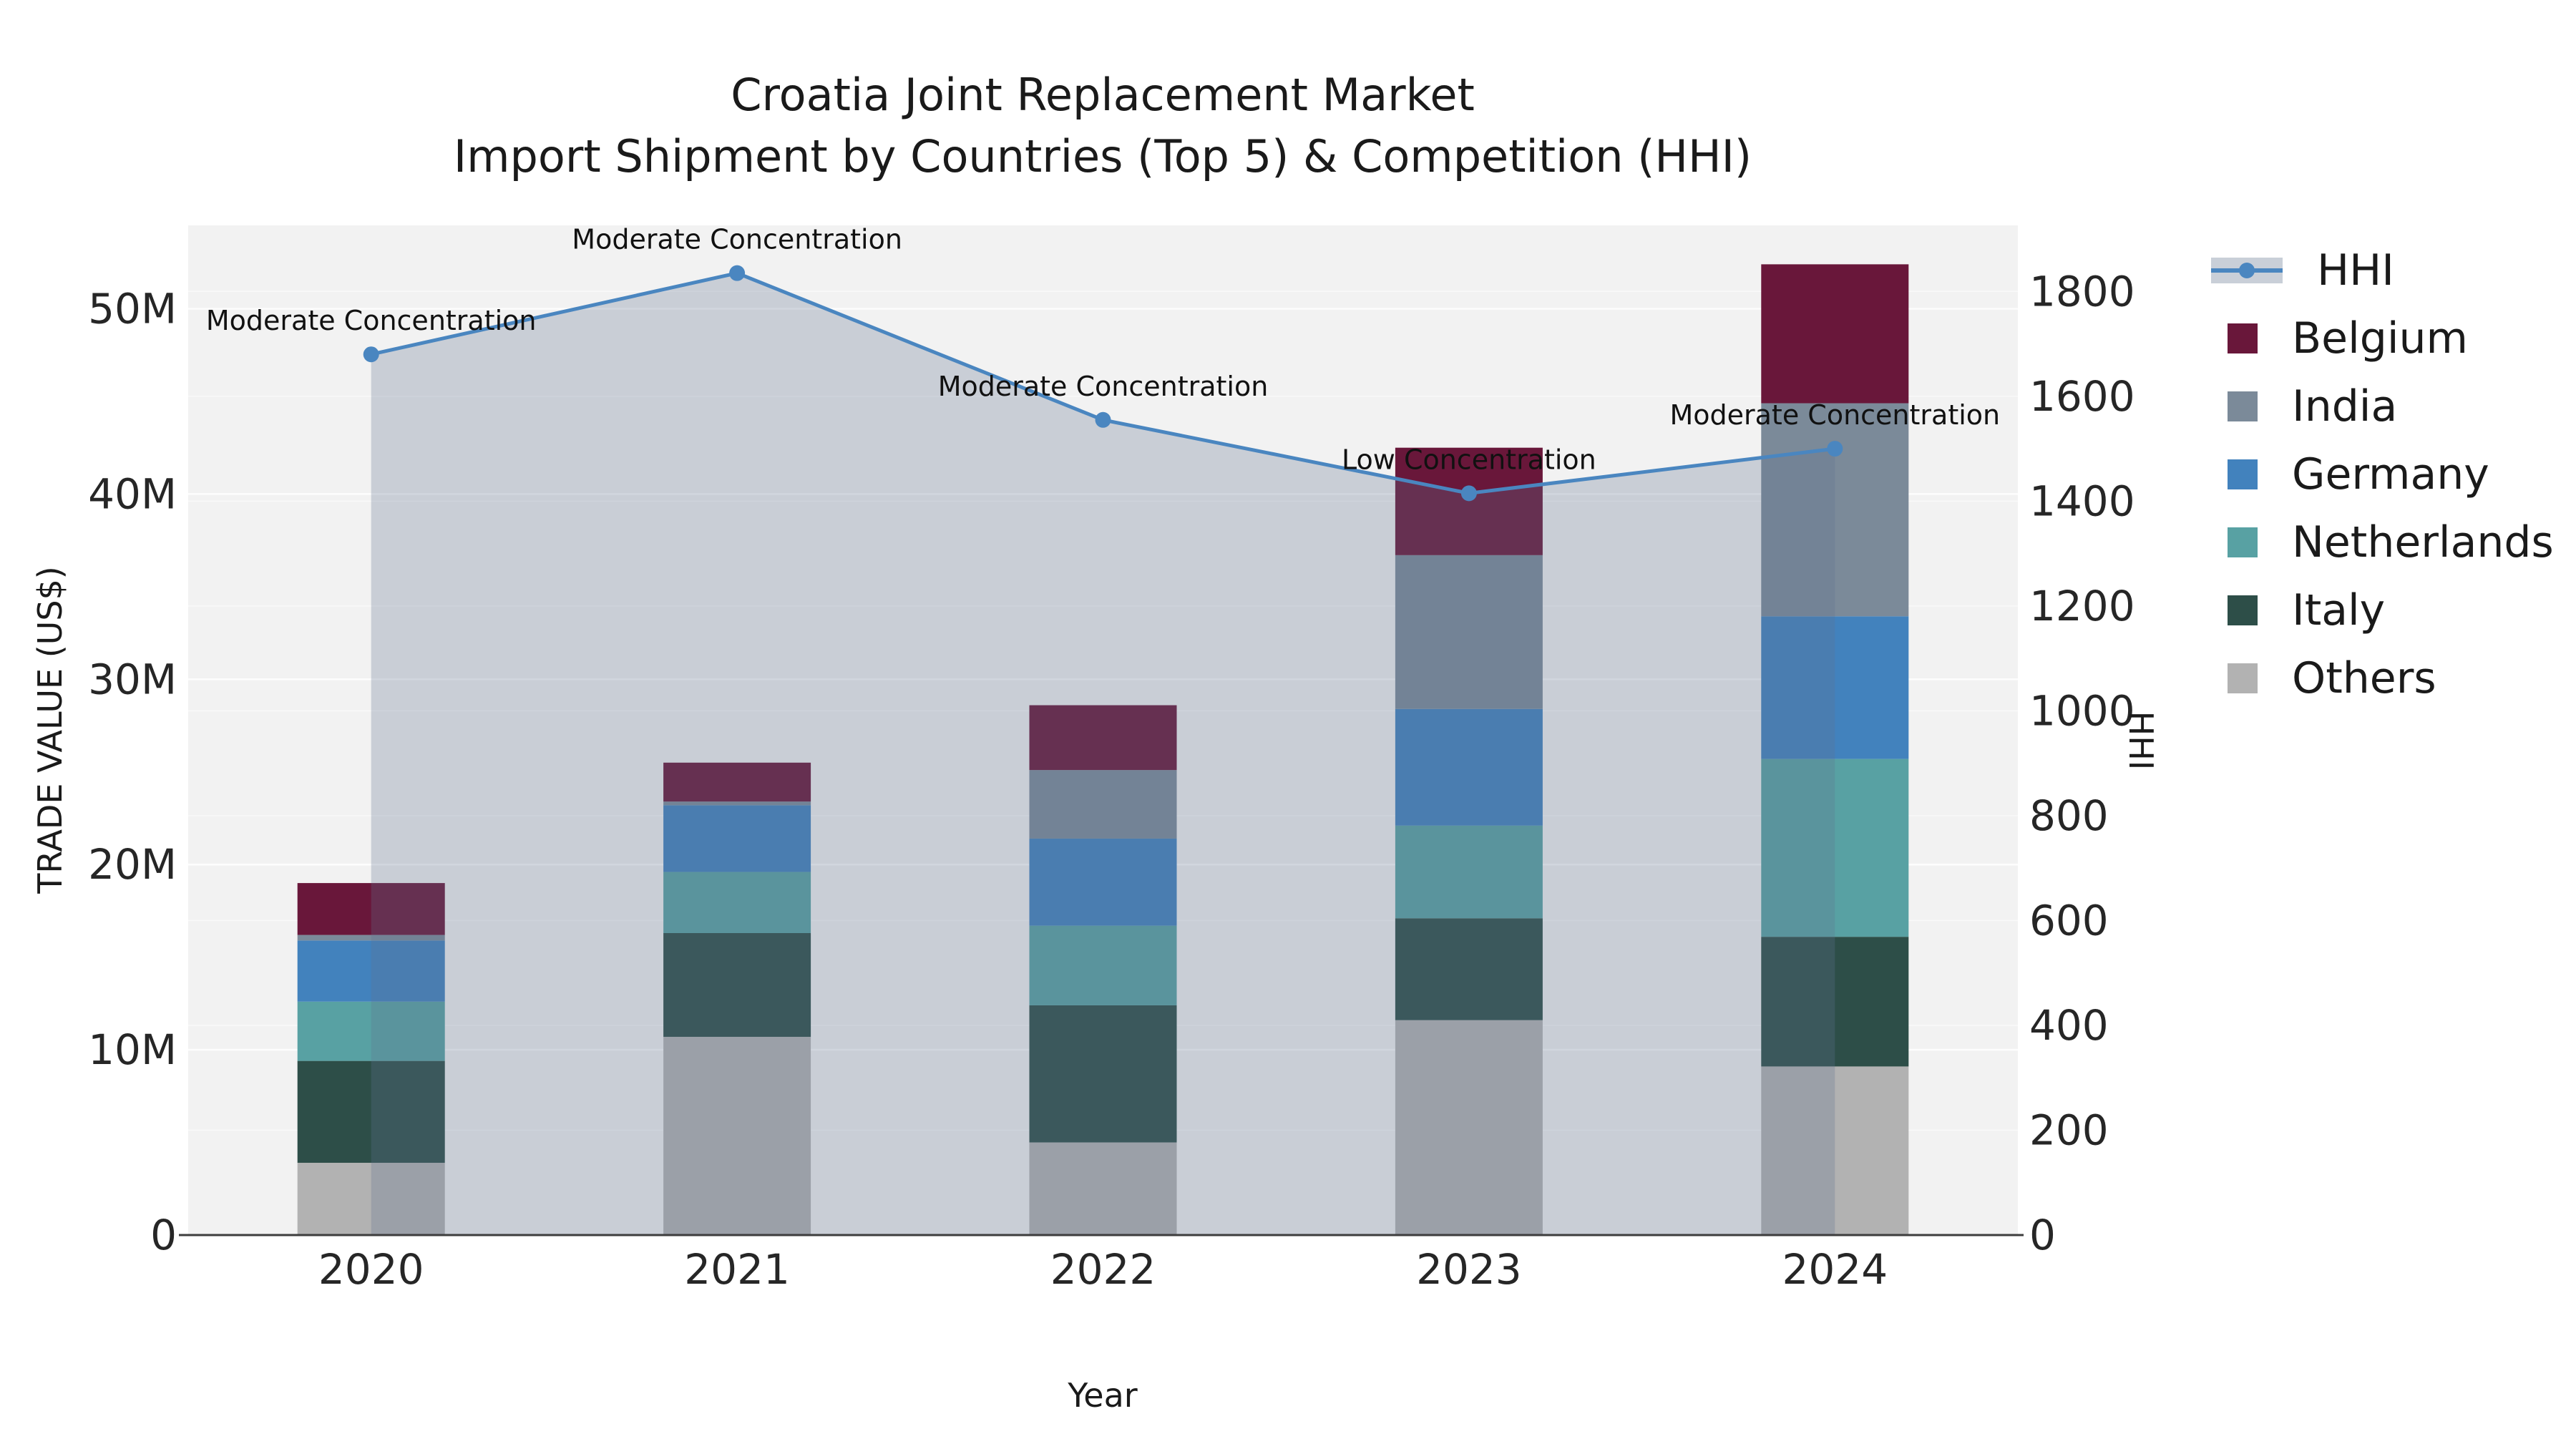 This screenshot has height=1449, width=2576. What do you see at coordinates (1835, 449) in the screenshot?
I see `hhi-marker-2024` at bounding box center [1835, 449].